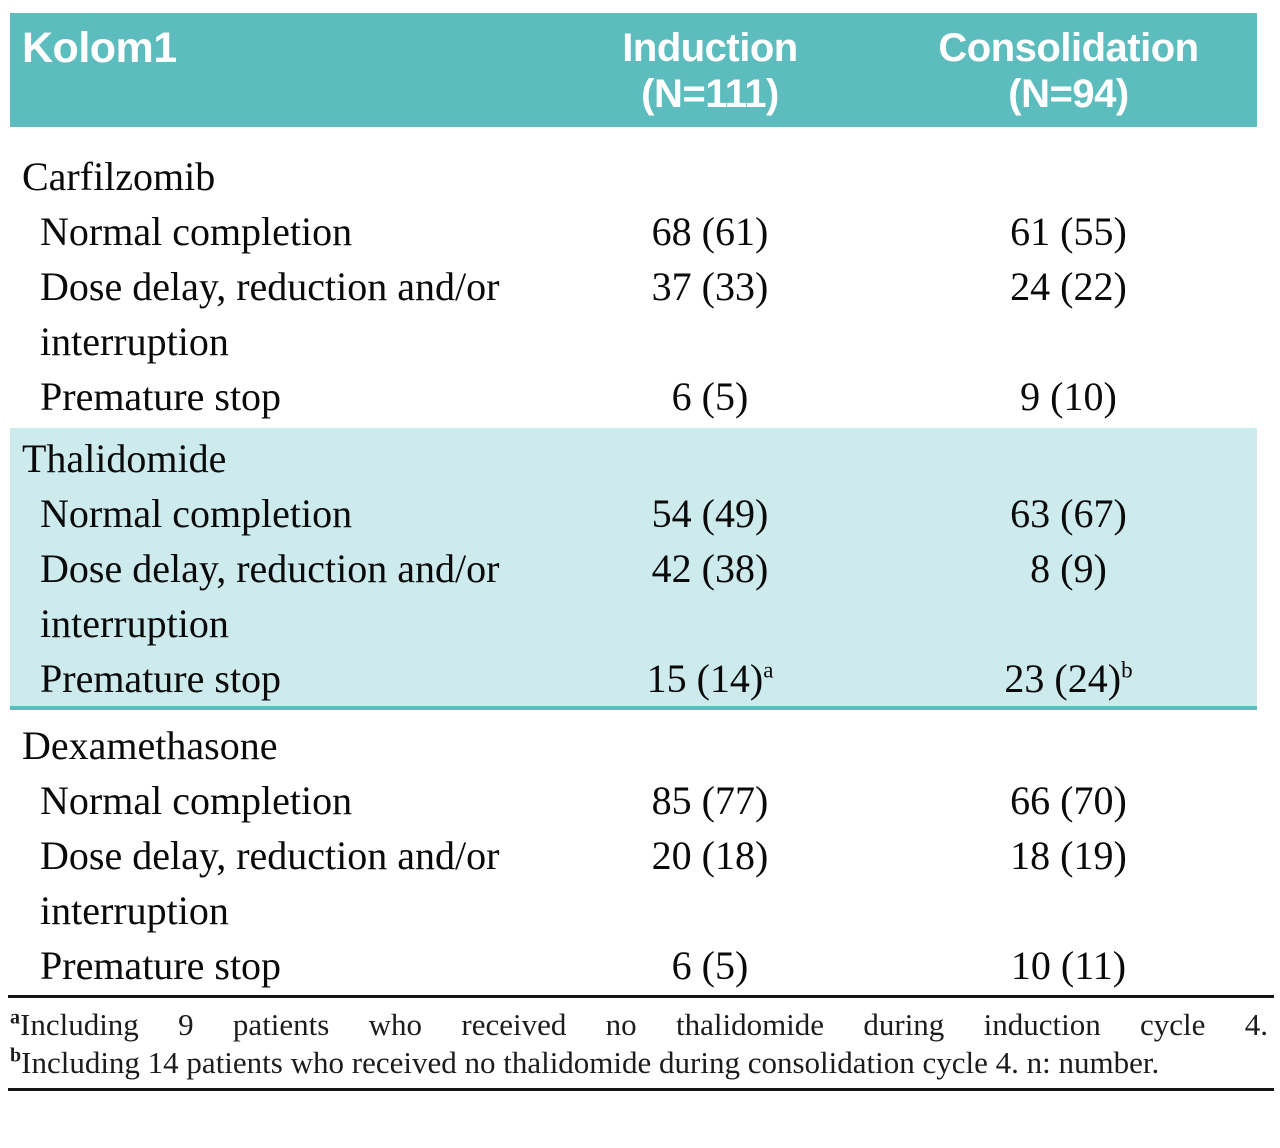  What do you see at coordinates (710, 800) in the screenshot?
I see `induction-value: 85 (77)` at bounding box center [710, 800].